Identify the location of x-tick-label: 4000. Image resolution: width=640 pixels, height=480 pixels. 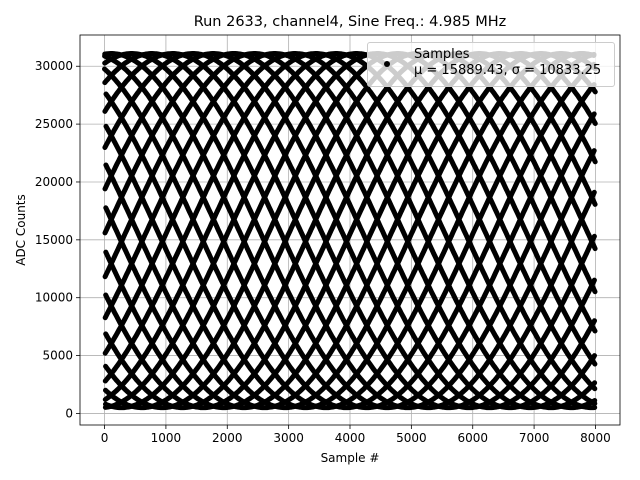
(350, 438).